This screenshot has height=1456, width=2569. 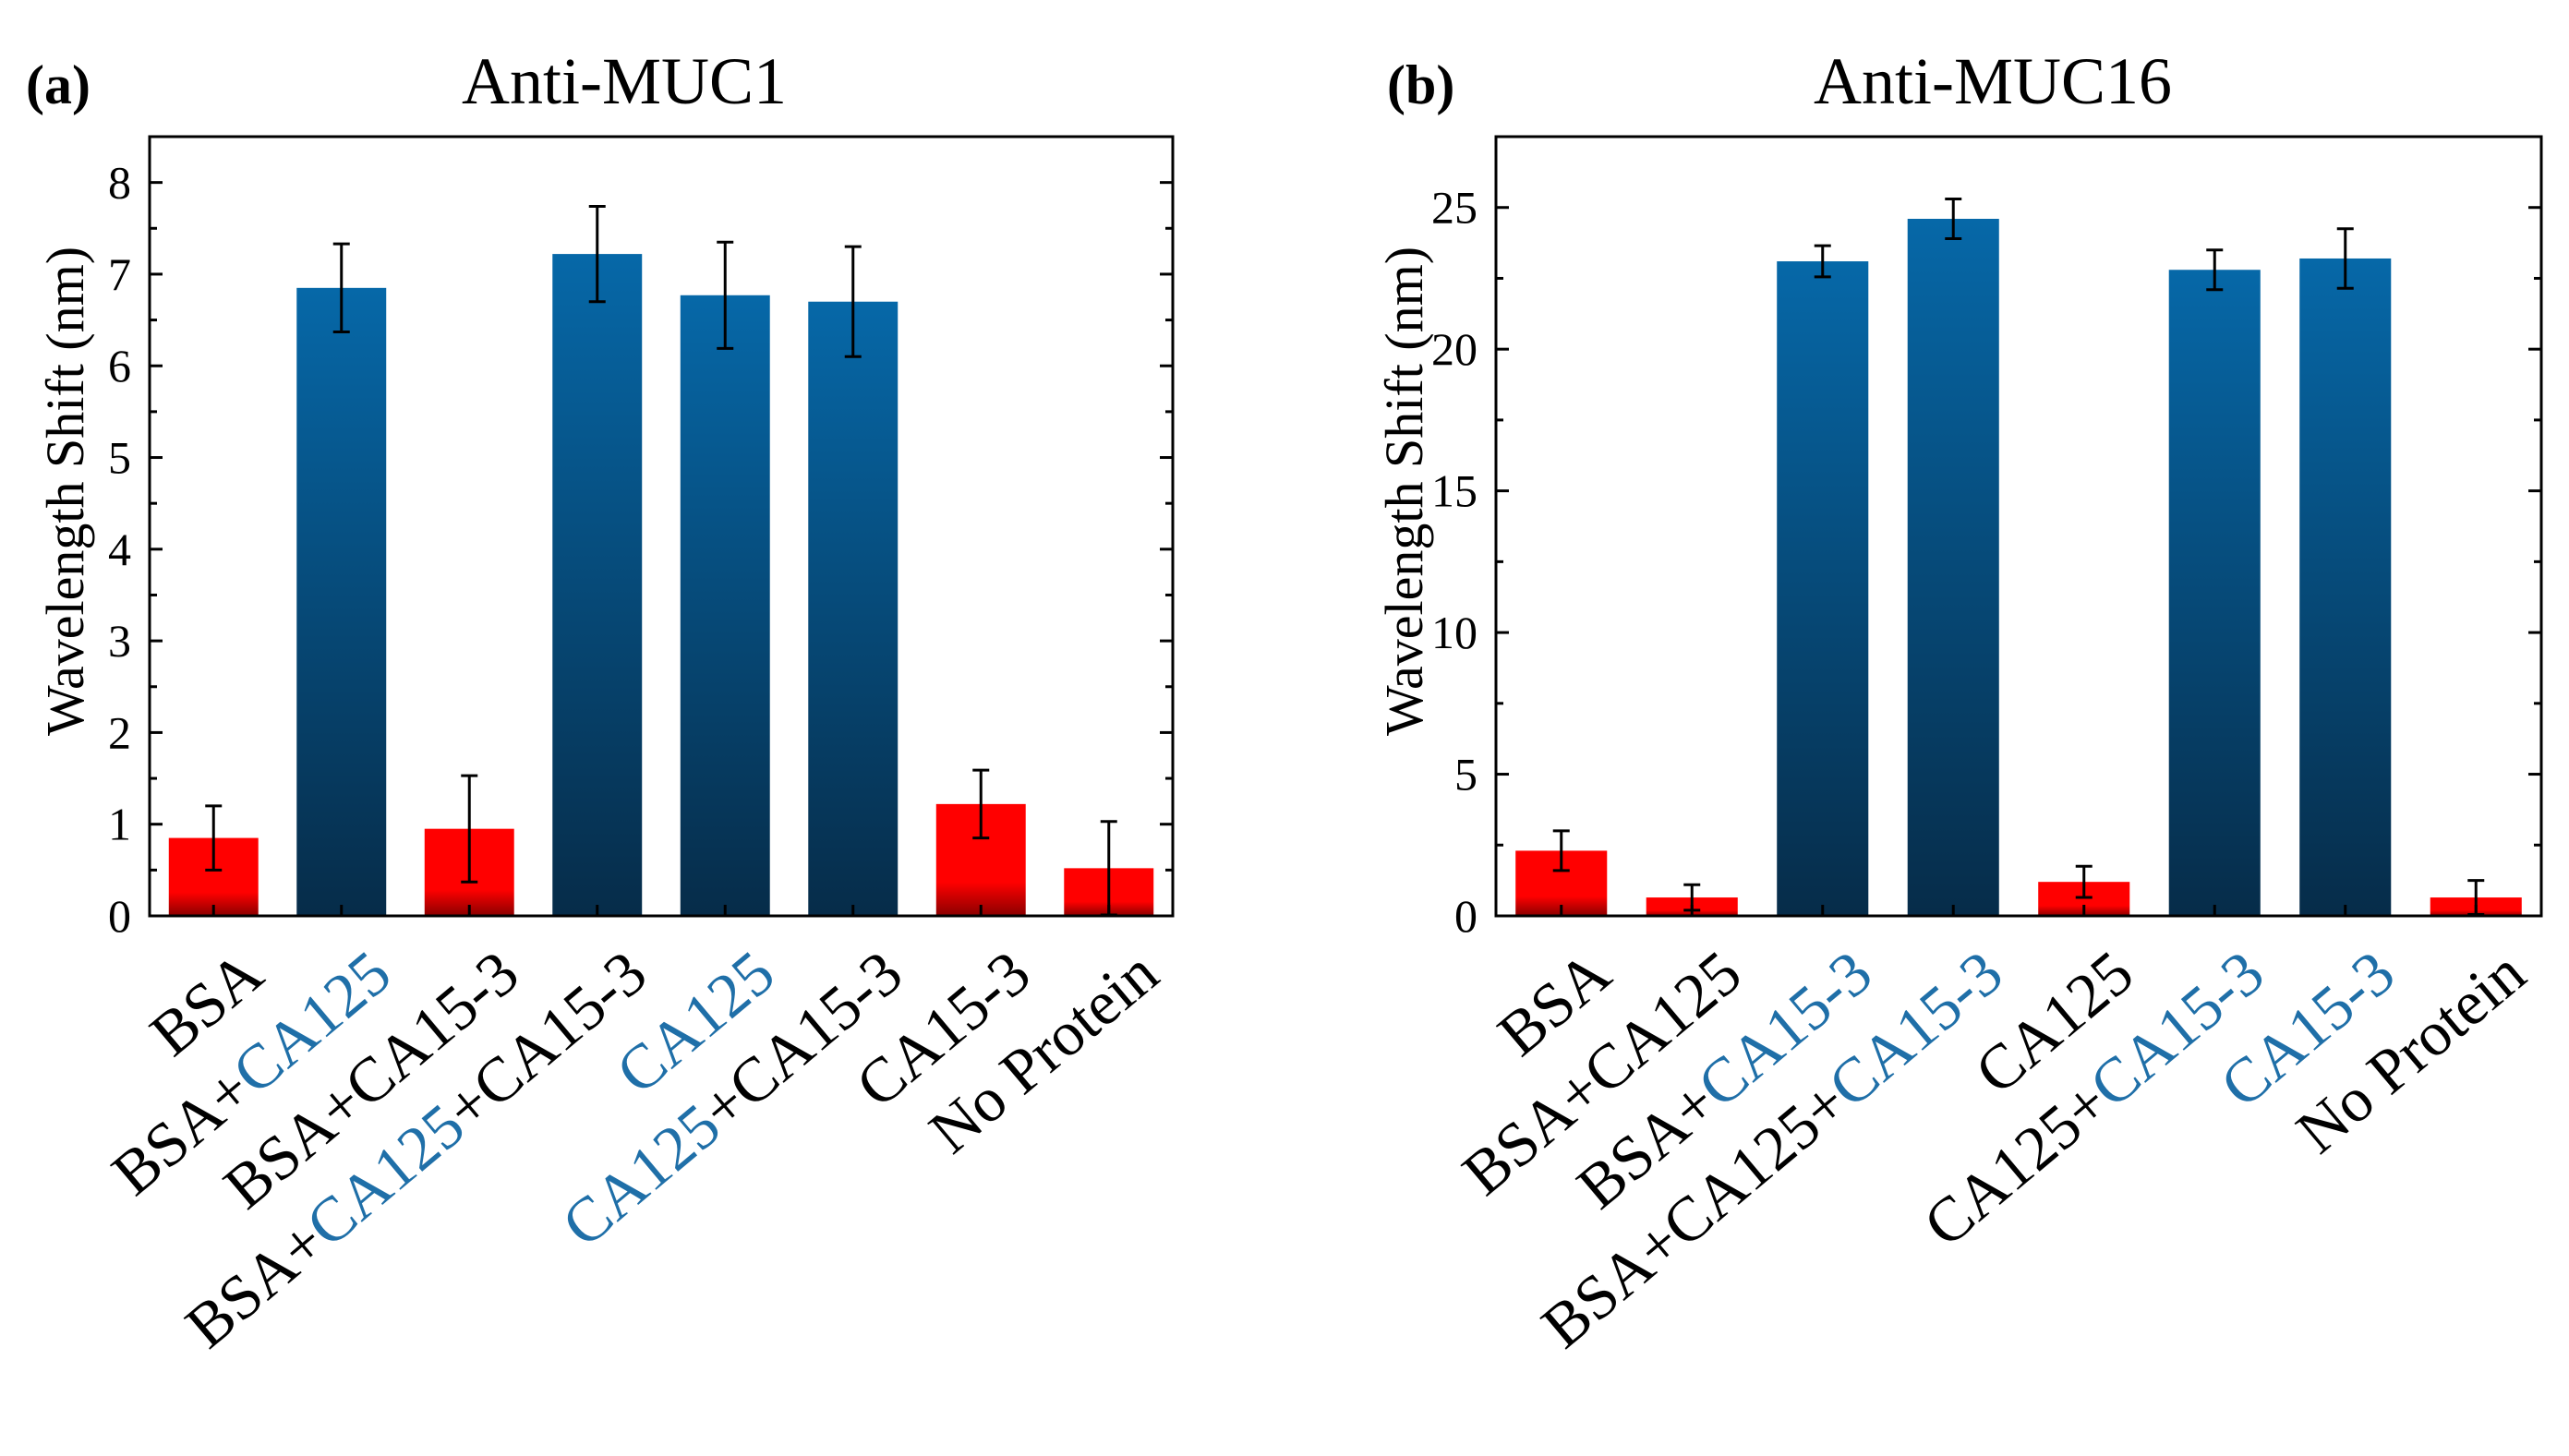 What do you see at coordinates (58, 84) in the screenshot?
I see `panel-label: (a)` at bounding box center [58, 84].